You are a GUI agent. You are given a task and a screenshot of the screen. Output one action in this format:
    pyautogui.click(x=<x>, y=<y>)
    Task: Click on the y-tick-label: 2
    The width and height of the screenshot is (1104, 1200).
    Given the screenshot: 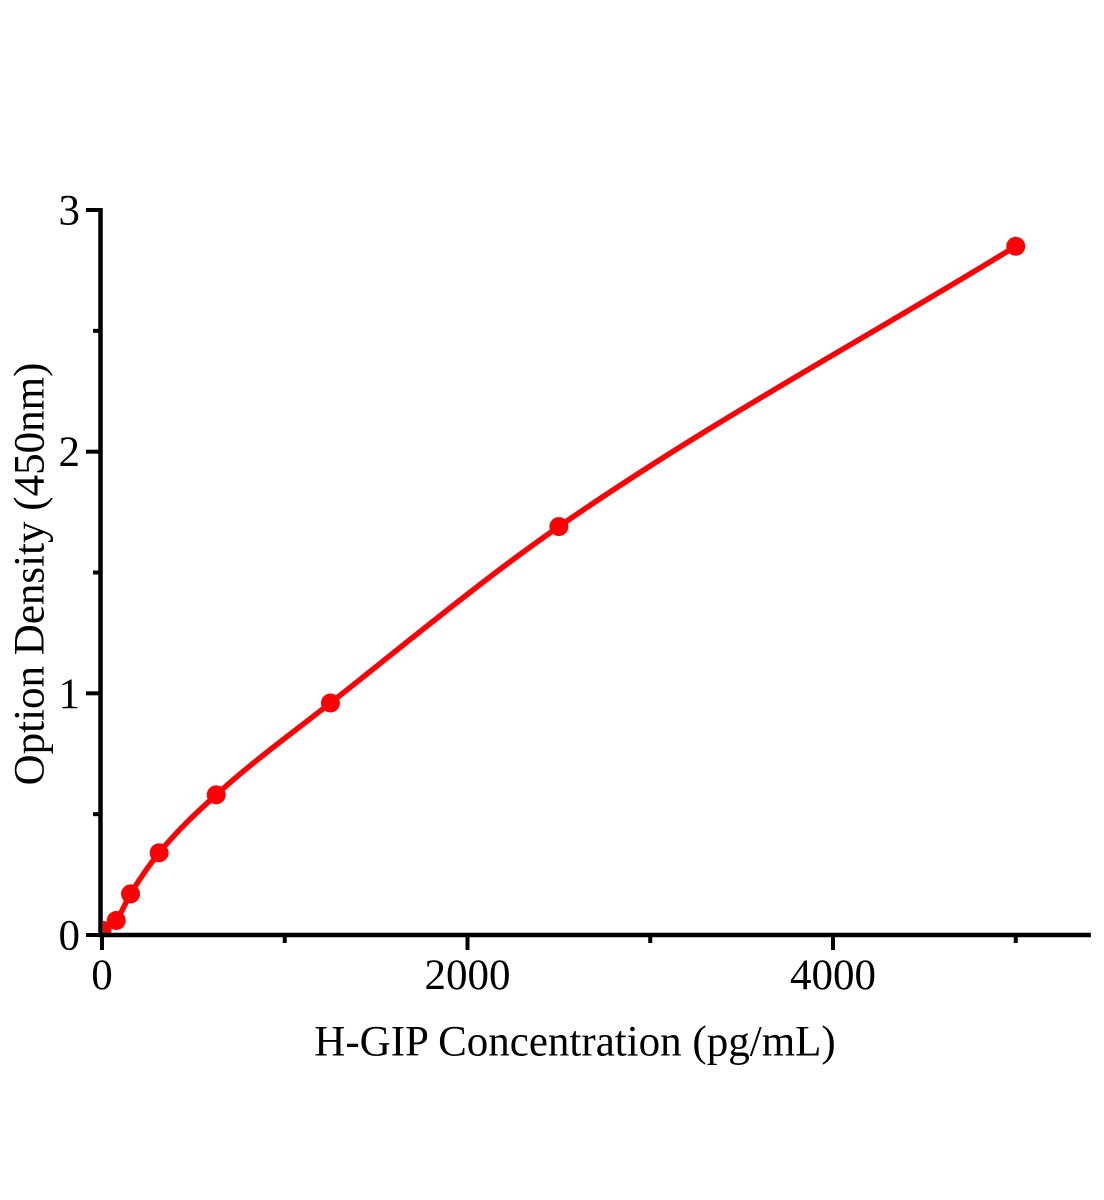 What is the action you would take?
    pyautogui.click(x=70, y=452)
    